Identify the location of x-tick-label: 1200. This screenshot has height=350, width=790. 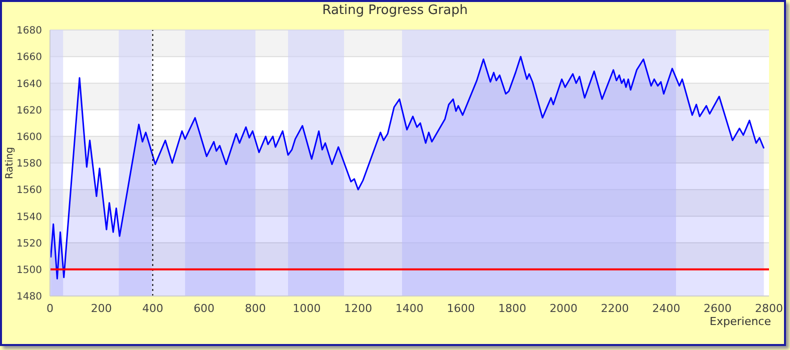
(358, 308).